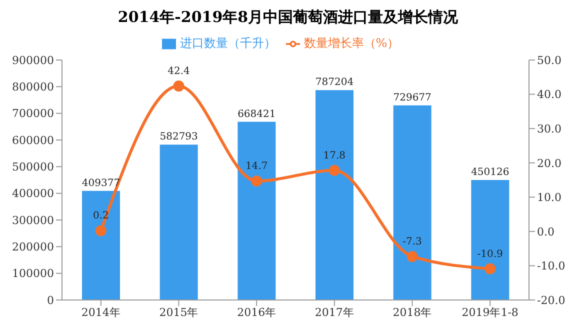  What do you see at coordinates (549, 95) in the screenshot?
I see `y2-tick-label: 40.0` at bounding box center [549, 95].